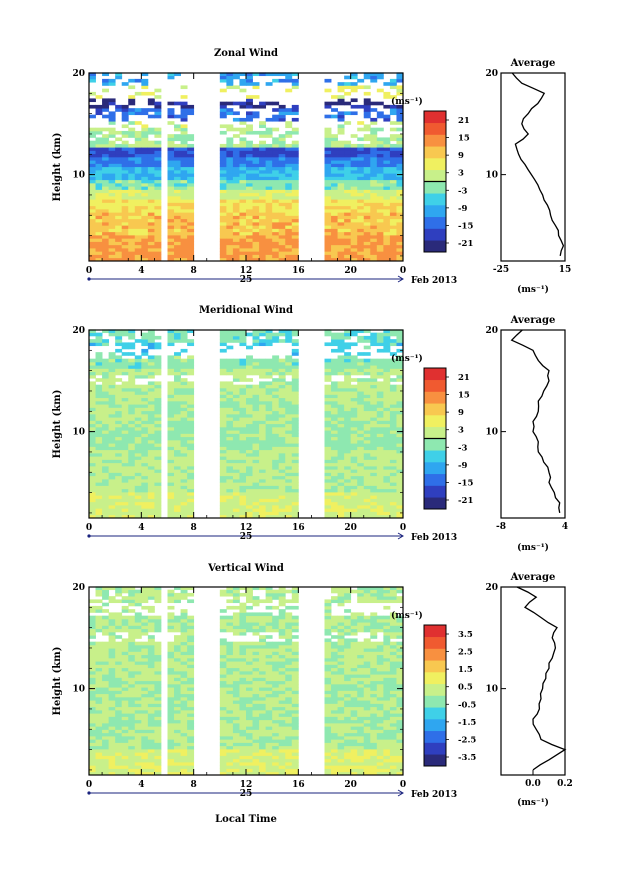 Image resolution: width=619 pixels, height=873 pixels. Describe the element at coordinates (435, 456) in the screenshot. I see `colorbar-swatch` at that location.